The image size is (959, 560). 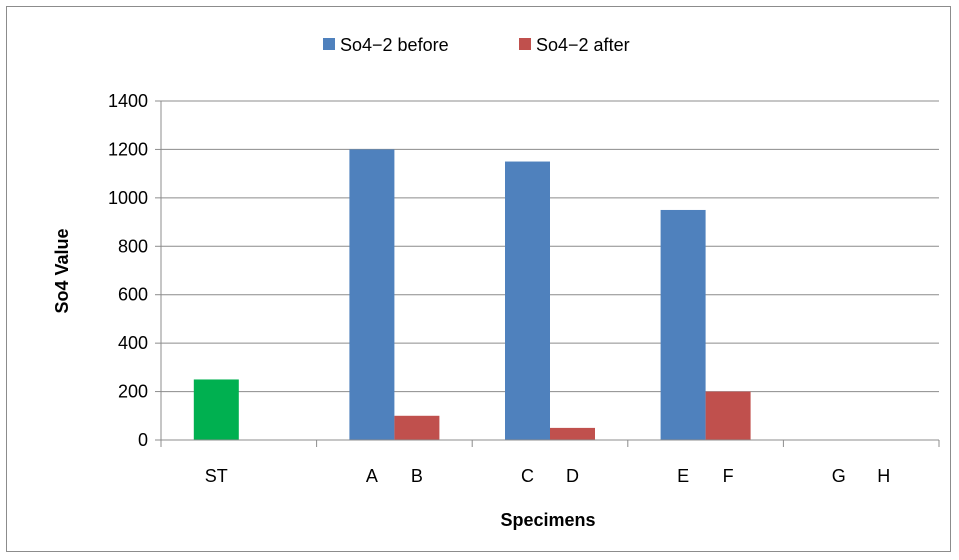 I want to click on x-tick-label: F, so click(x=728, y=476).